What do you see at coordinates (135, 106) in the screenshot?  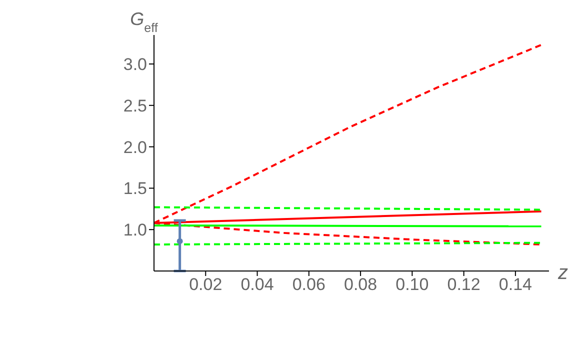 I see `y-tick-label: 2.5` at bounding box center [135, 106].